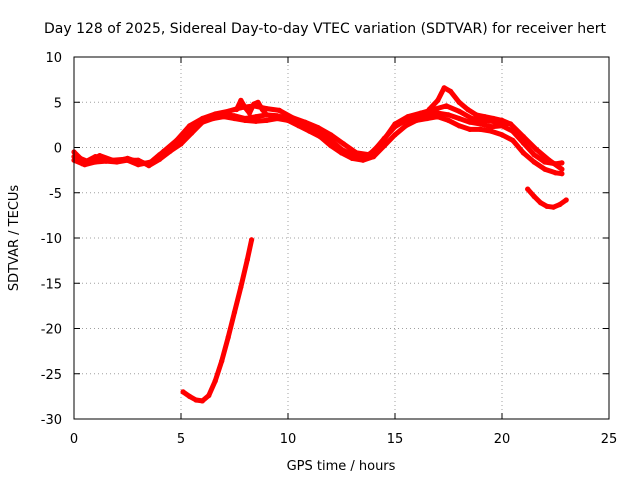  Describe the element at coordinates (51, 330) in the screenshot. I see `y-tick-label: -20` at that location.